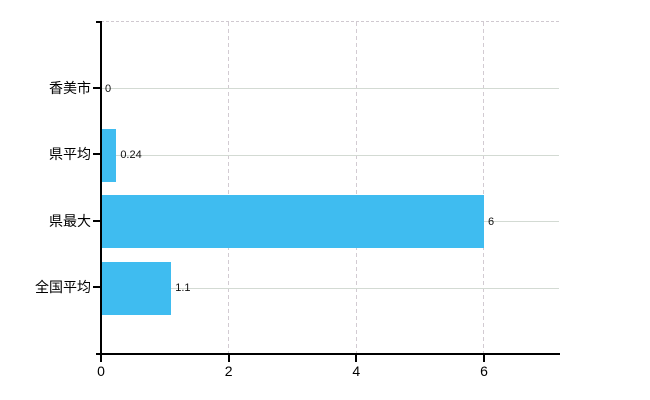 The width and height of the screenshot is (650, 400). Describe the element at coordinates (183, 288) in the screenshot. I see `bar-value-label: 1.1` at that location.